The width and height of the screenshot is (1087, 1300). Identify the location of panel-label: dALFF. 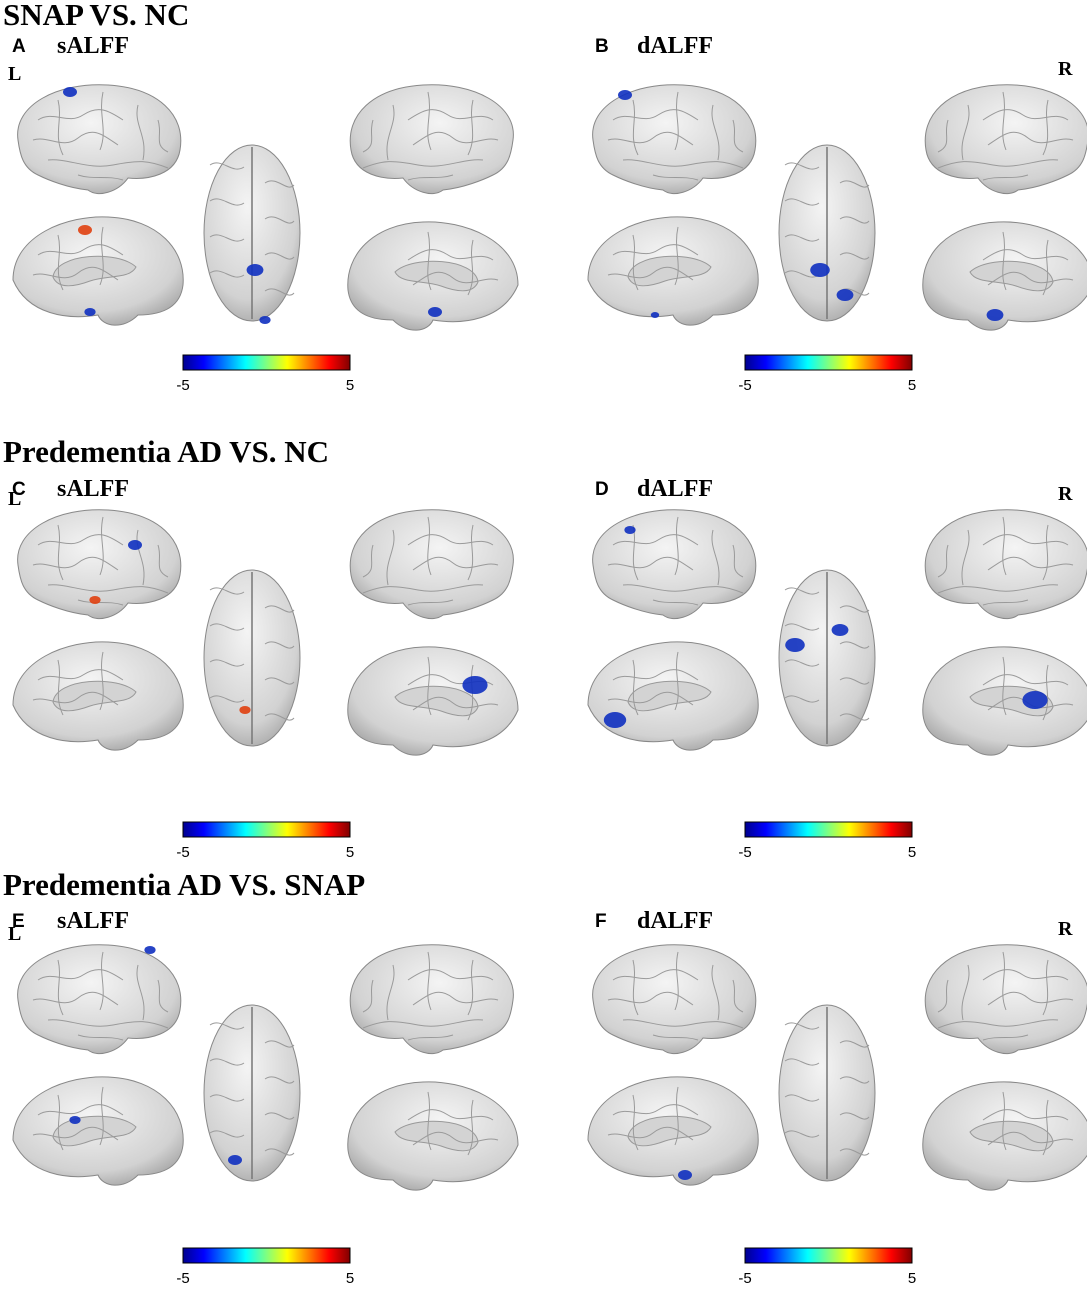
(675, 489).